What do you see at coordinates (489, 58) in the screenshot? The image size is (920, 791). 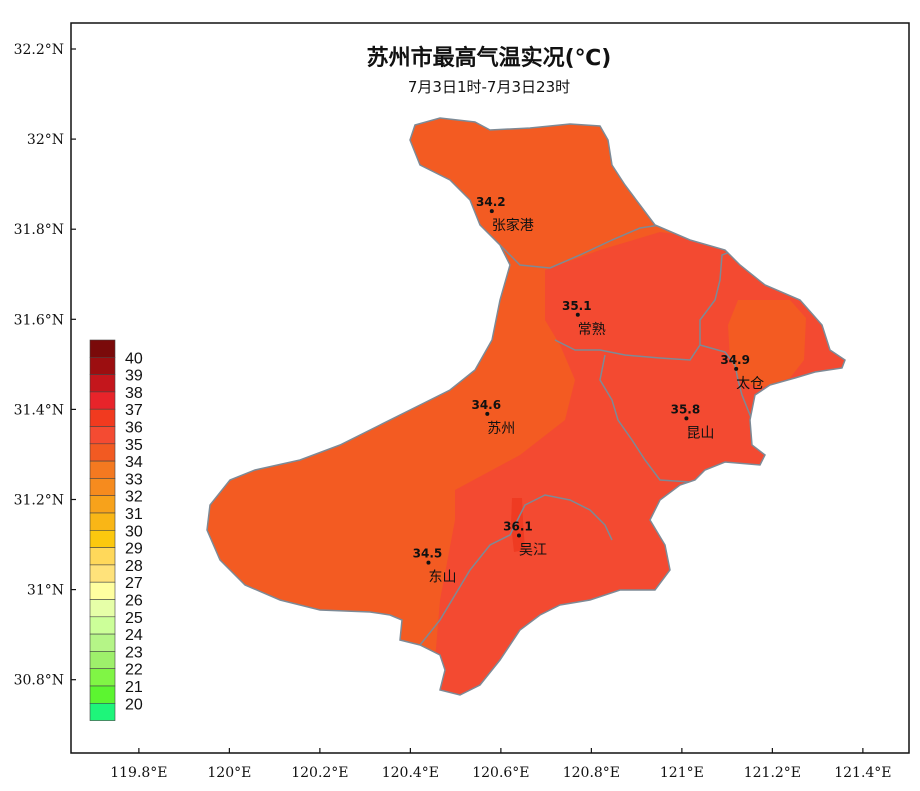 I see `map-title: 苏州市最高气温实况(℃)` at bounding box center [489, 58].